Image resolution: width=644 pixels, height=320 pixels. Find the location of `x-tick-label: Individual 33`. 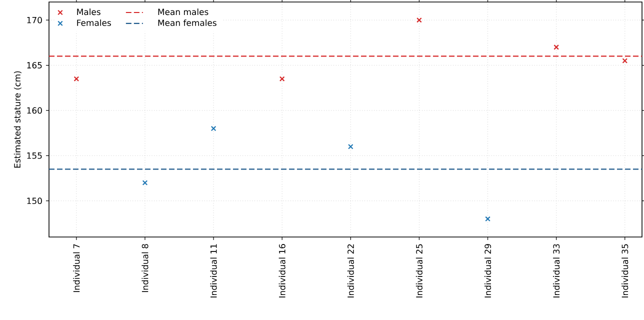

x-tick-label: Individual 33 is located at coordinates (556, 271).